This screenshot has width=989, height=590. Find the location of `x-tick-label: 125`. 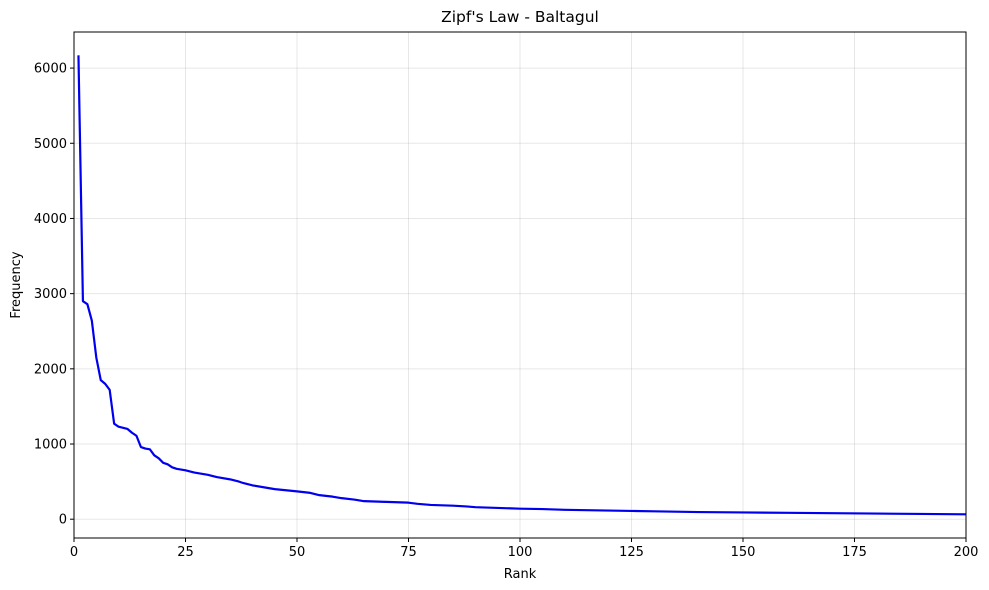

x-tick-label: 125 is located at coordinates (631, 552).